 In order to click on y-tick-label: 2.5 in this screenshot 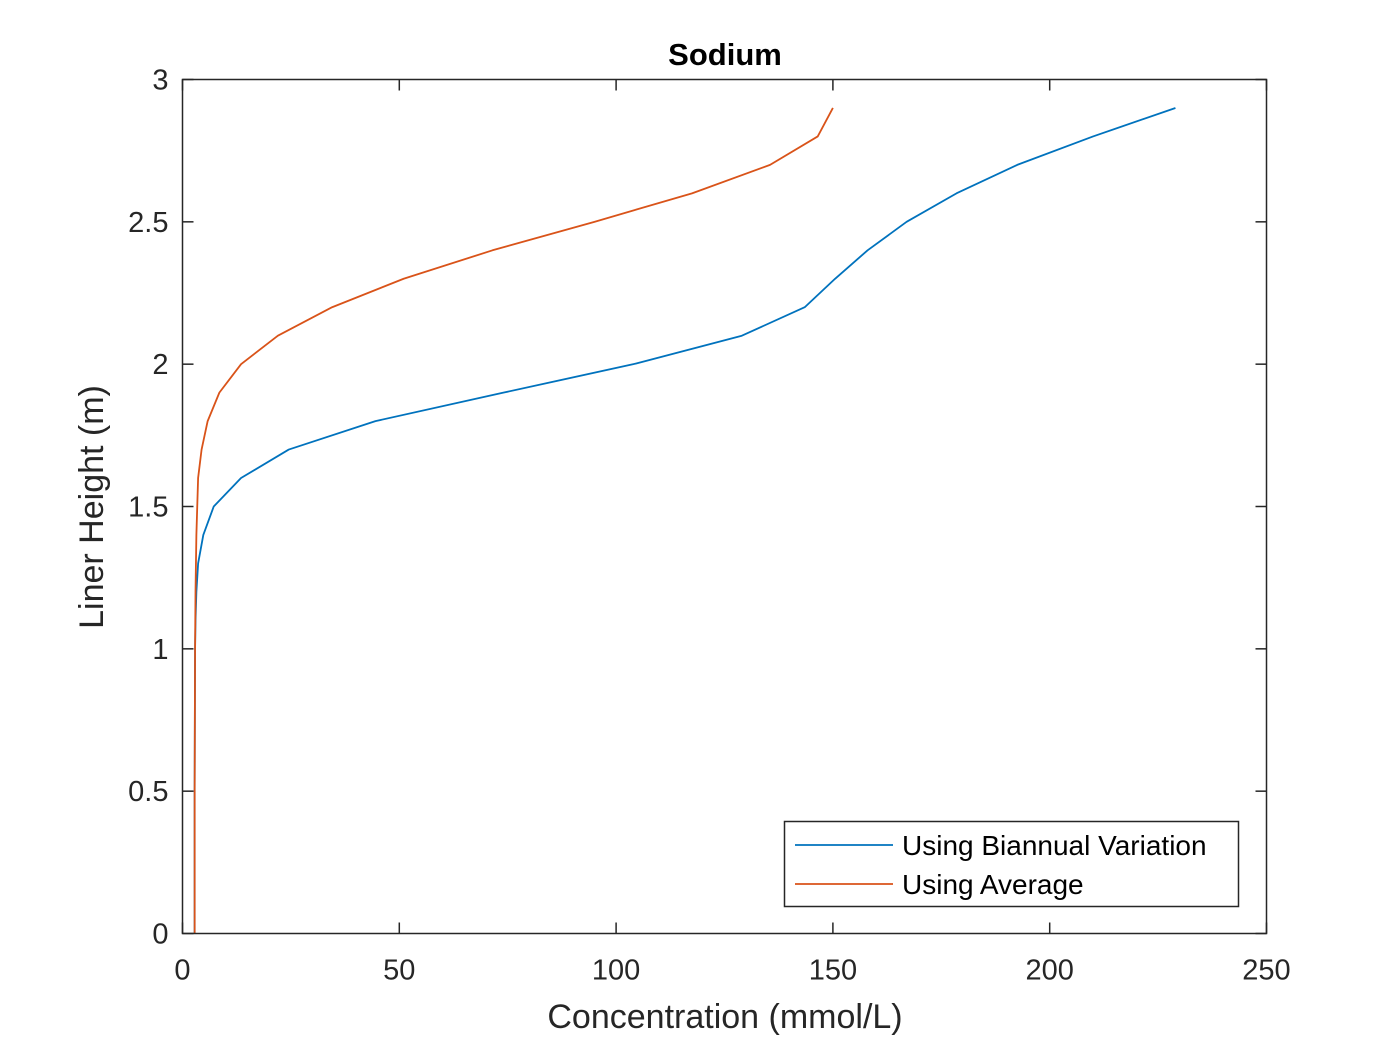, I will do `click(148, 223)`.